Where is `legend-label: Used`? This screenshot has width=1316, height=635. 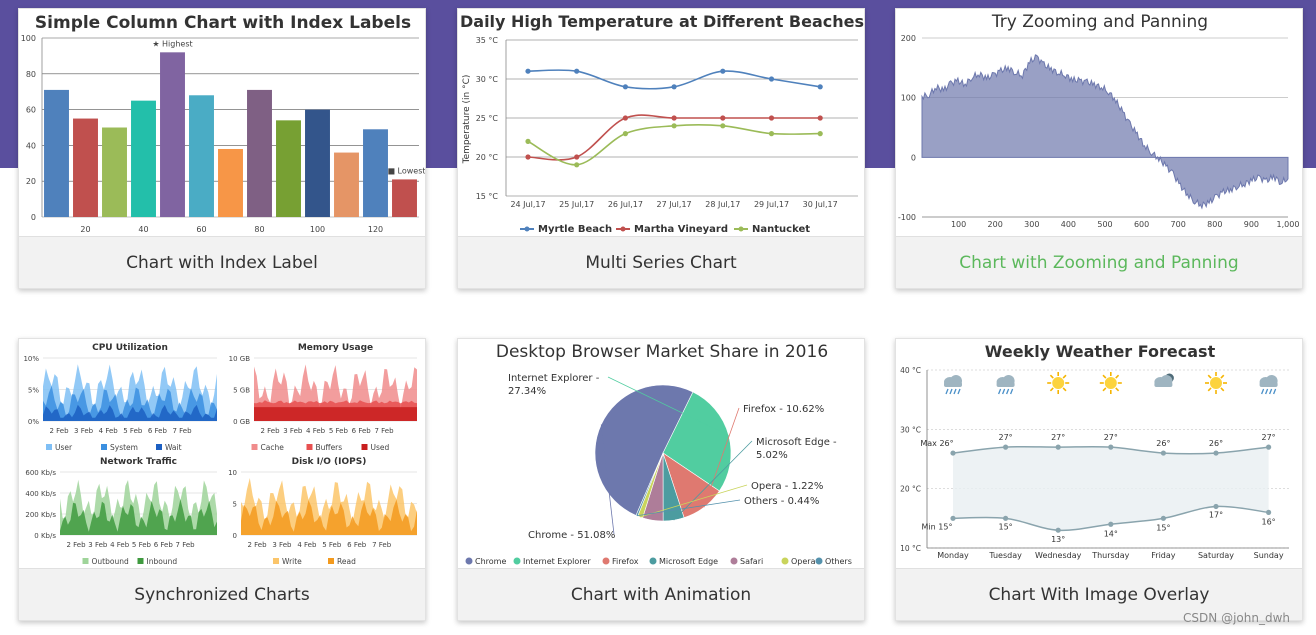
legend-label: Used is located at coordinates (380, 447).